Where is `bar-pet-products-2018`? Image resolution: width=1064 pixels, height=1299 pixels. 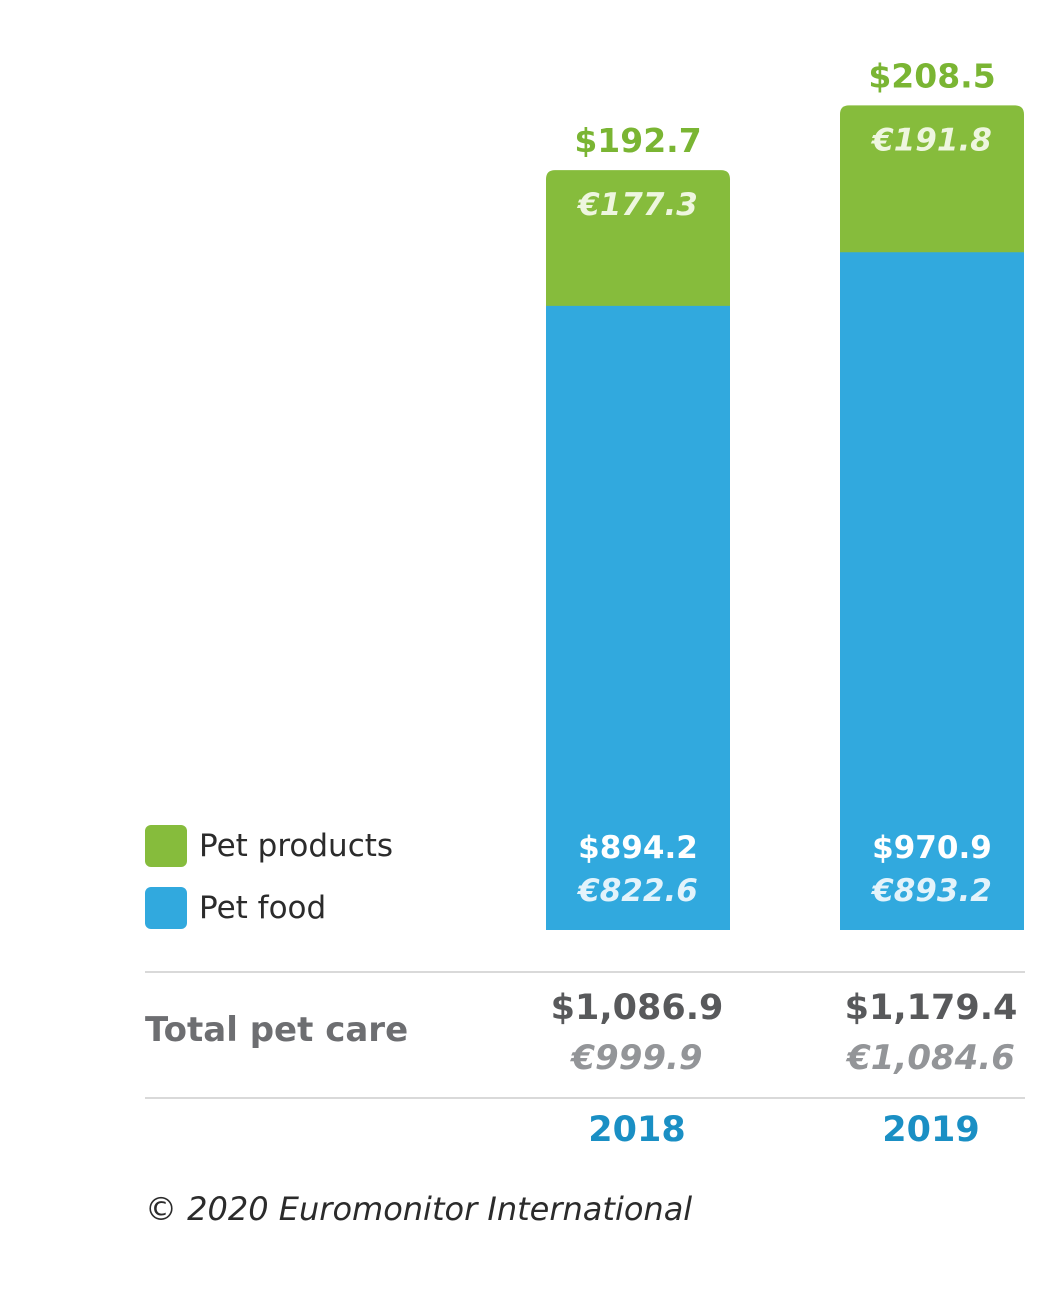 bar-pet-products-2018 is located at coordinates (638, 238).